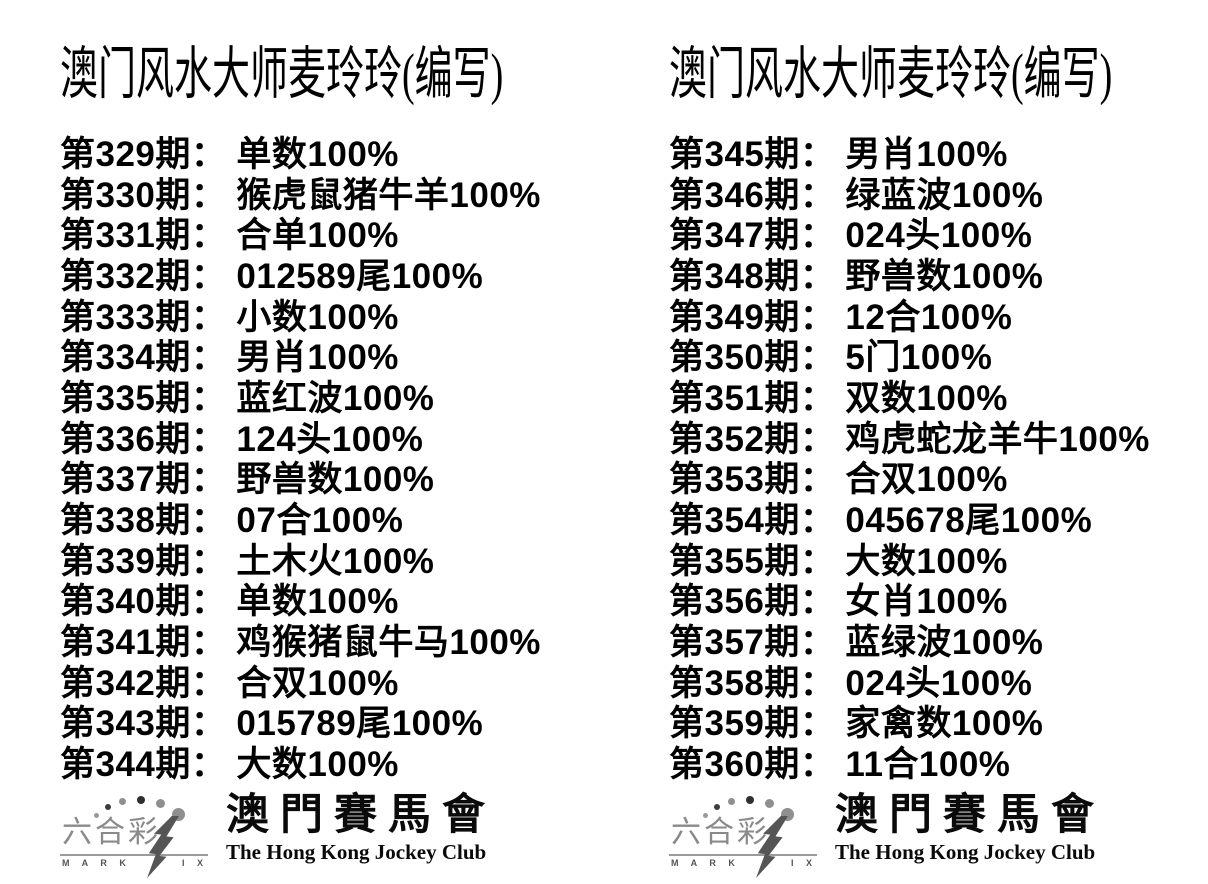  I want to click on period-label: 第331期：, so click(143, 236).